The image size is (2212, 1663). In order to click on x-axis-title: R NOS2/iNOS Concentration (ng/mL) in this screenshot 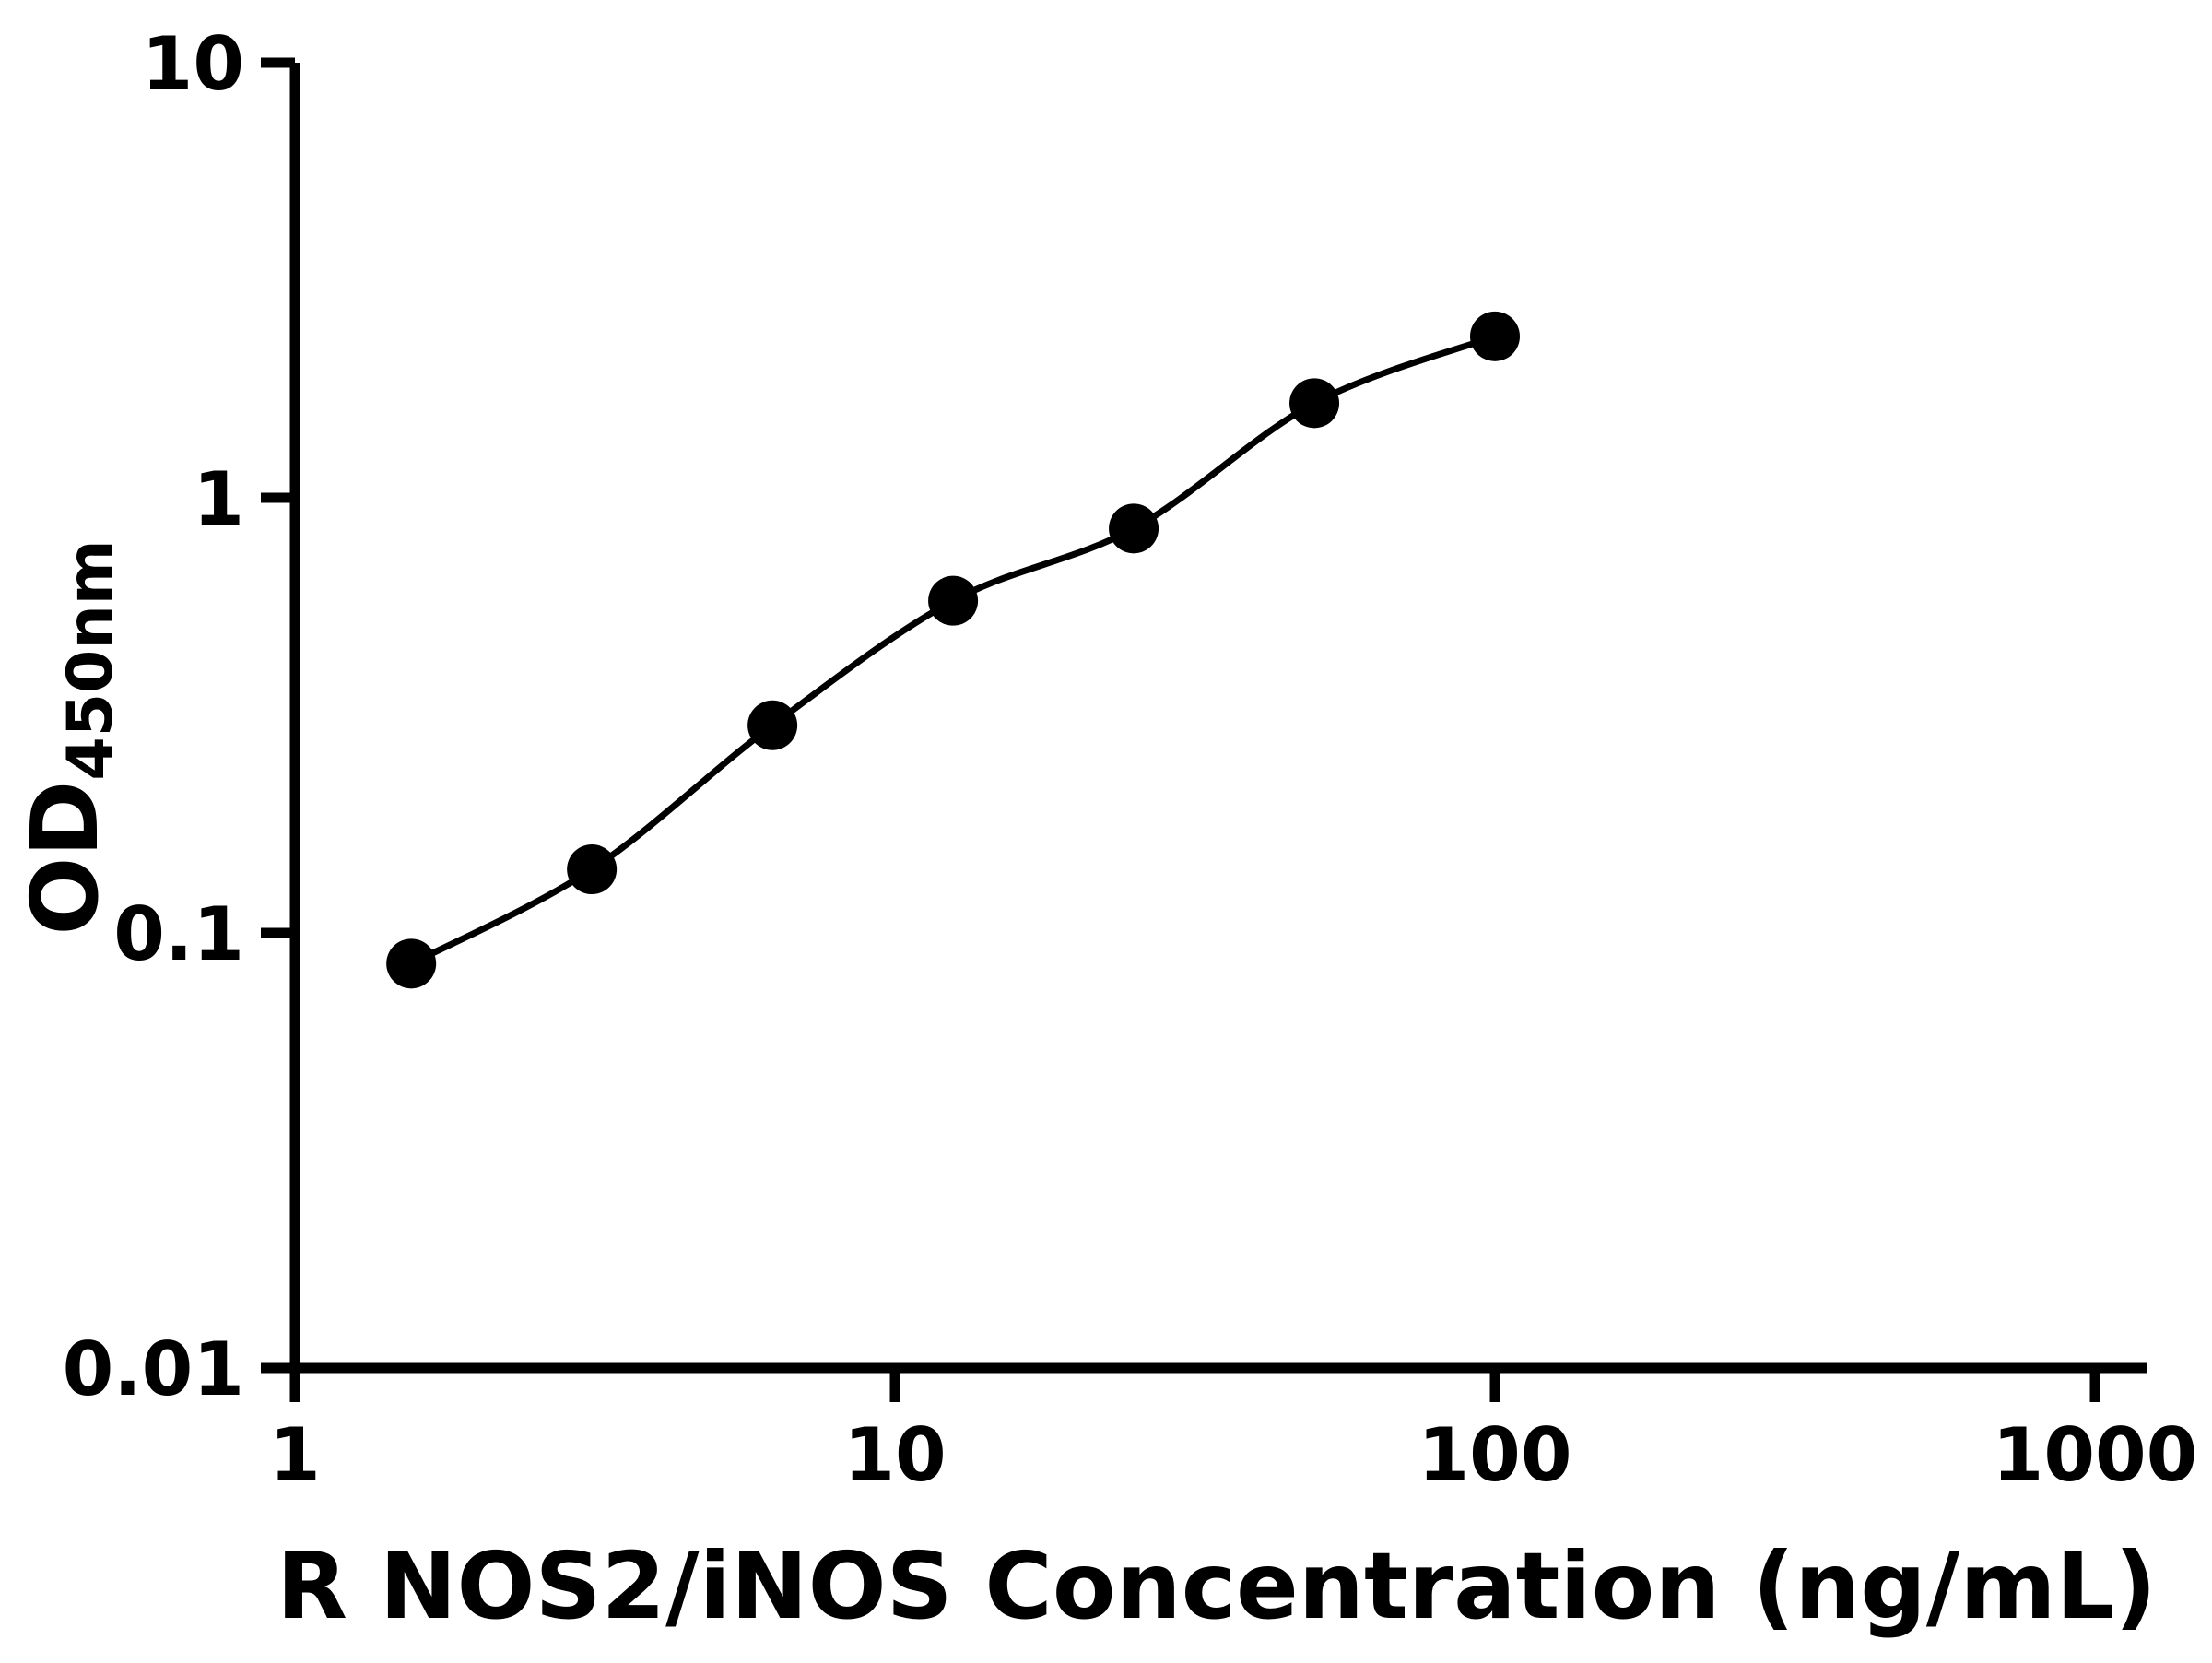, I will do `click(1216, 1586)`.